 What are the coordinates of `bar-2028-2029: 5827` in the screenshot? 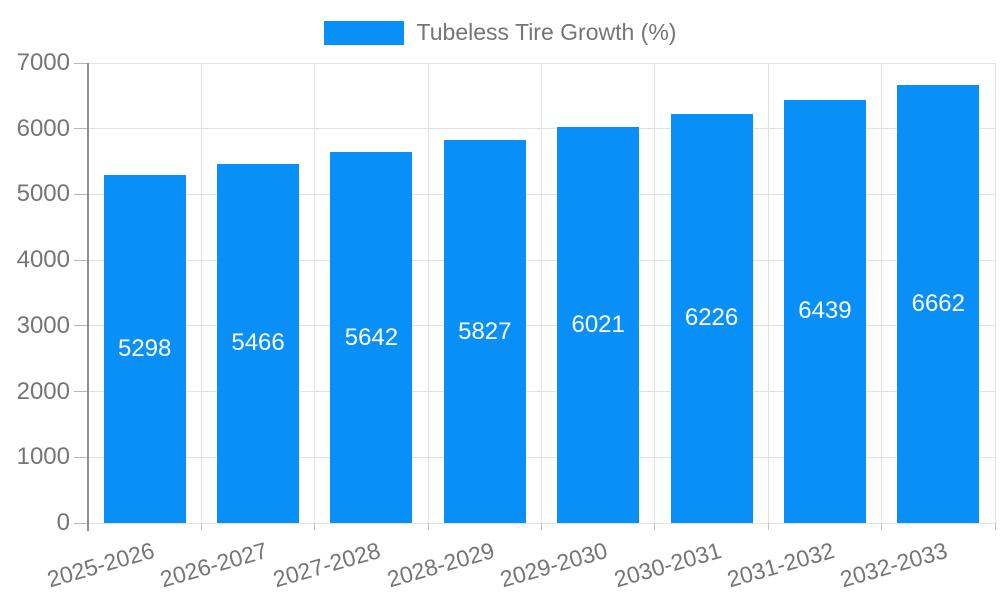 It's located at (484, 331).